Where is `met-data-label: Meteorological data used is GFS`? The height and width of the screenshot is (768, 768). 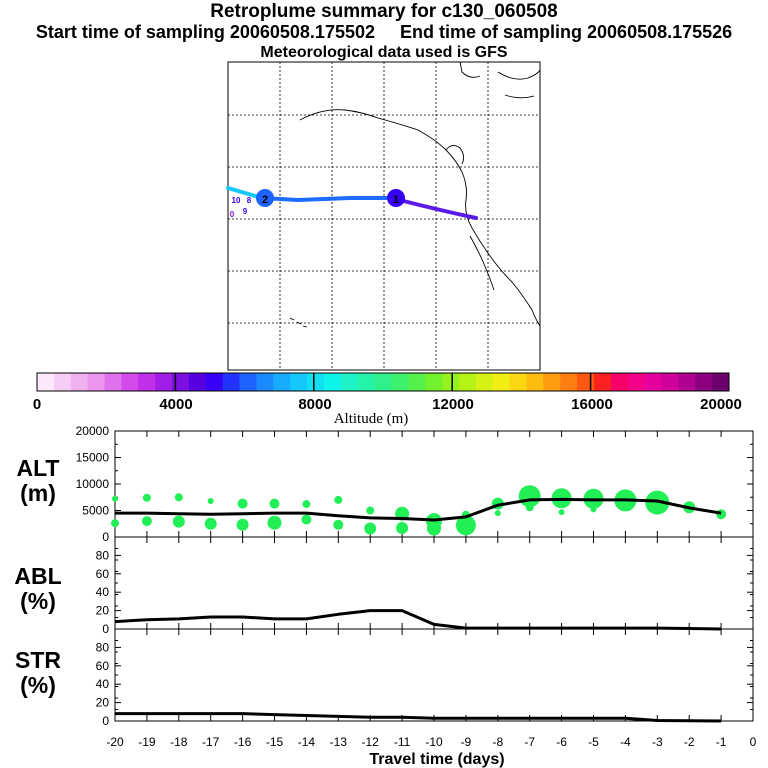
met-data-label: Meteorological data used is GFS is located at coordinates (384, 52).